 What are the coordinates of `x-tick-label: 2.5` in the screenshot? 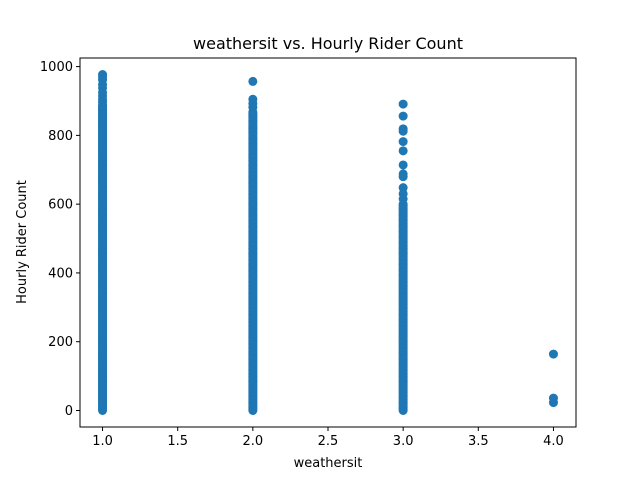 It's located at (328, 441).